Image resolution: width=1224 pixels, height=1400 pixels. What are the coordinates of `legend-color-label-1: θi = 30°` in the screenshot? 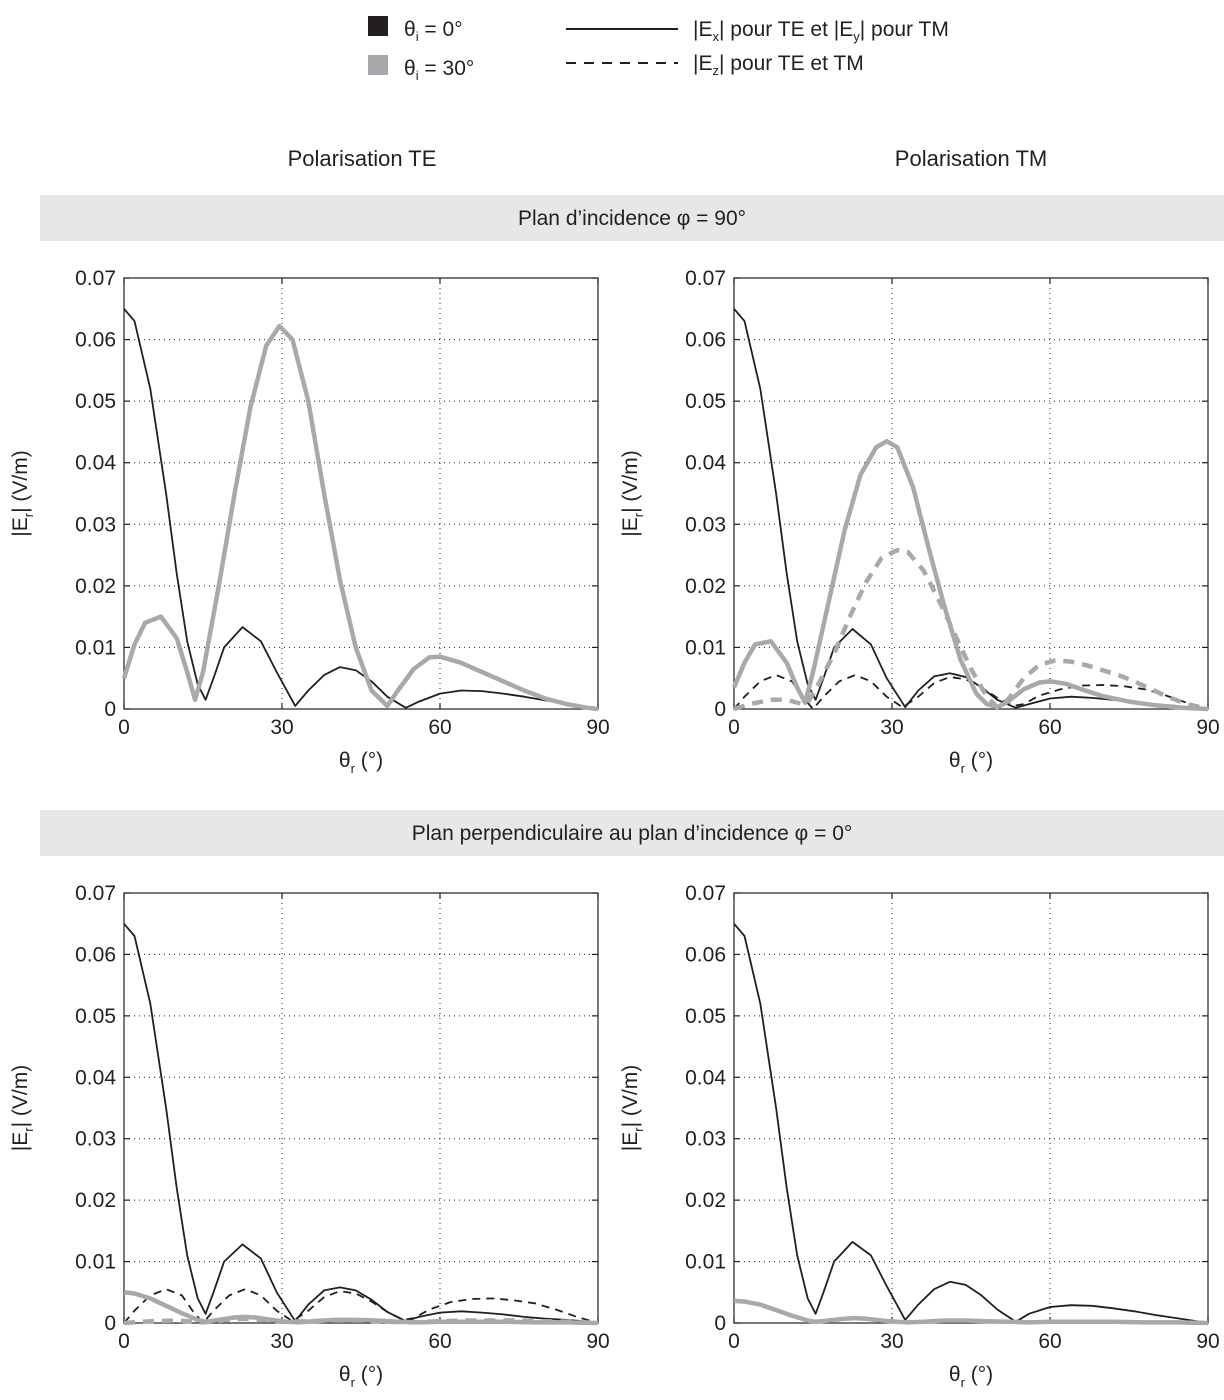 It's located at (439, 70).